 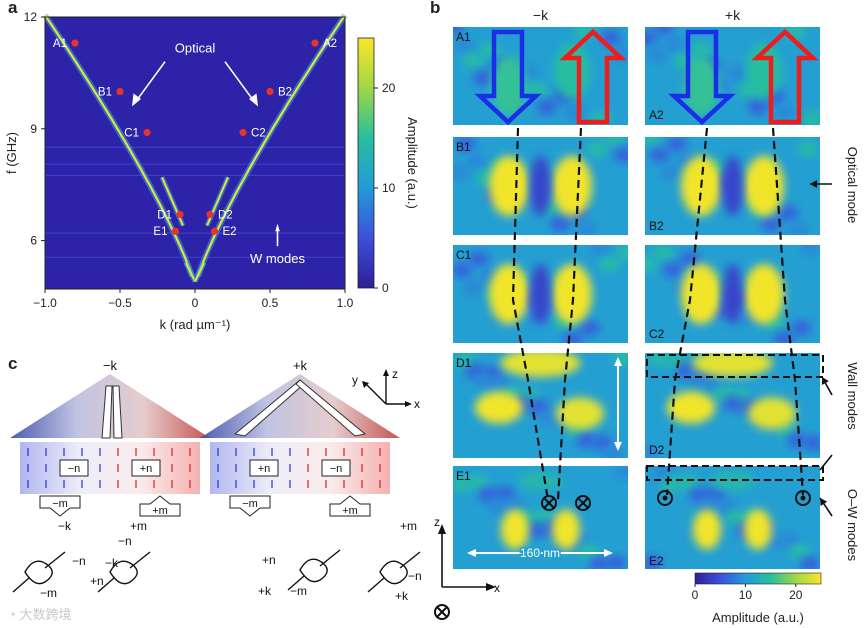 I want to click on m-arrow, so click(x=60, y=506).